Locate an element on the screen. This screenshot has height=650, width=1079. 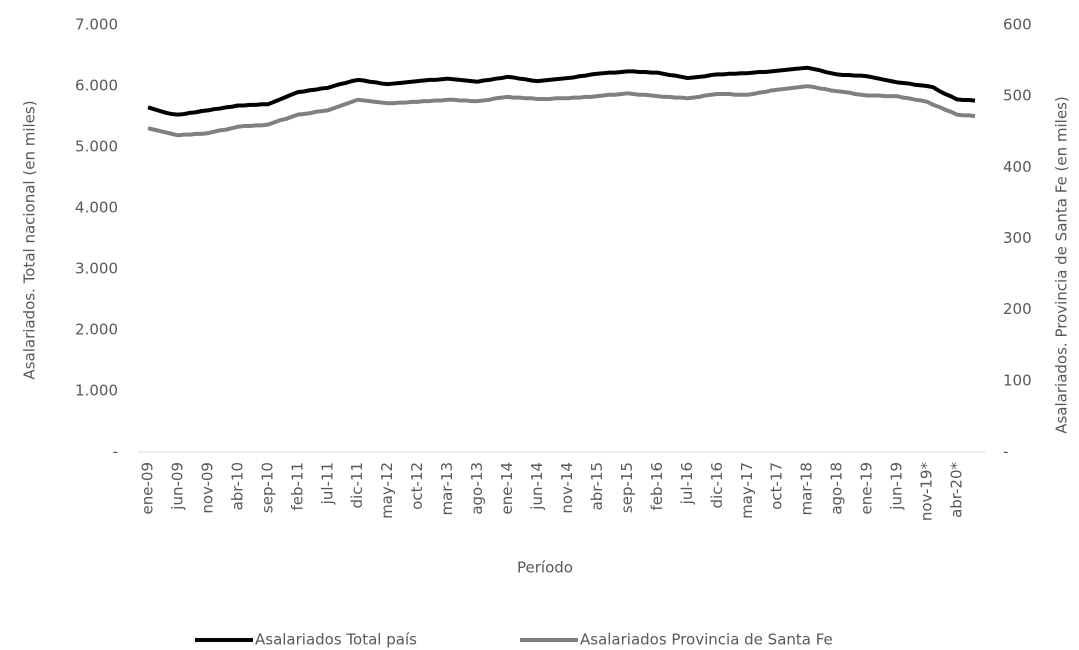
x-tick-label: may-12 is located at coordinates (387, 490).